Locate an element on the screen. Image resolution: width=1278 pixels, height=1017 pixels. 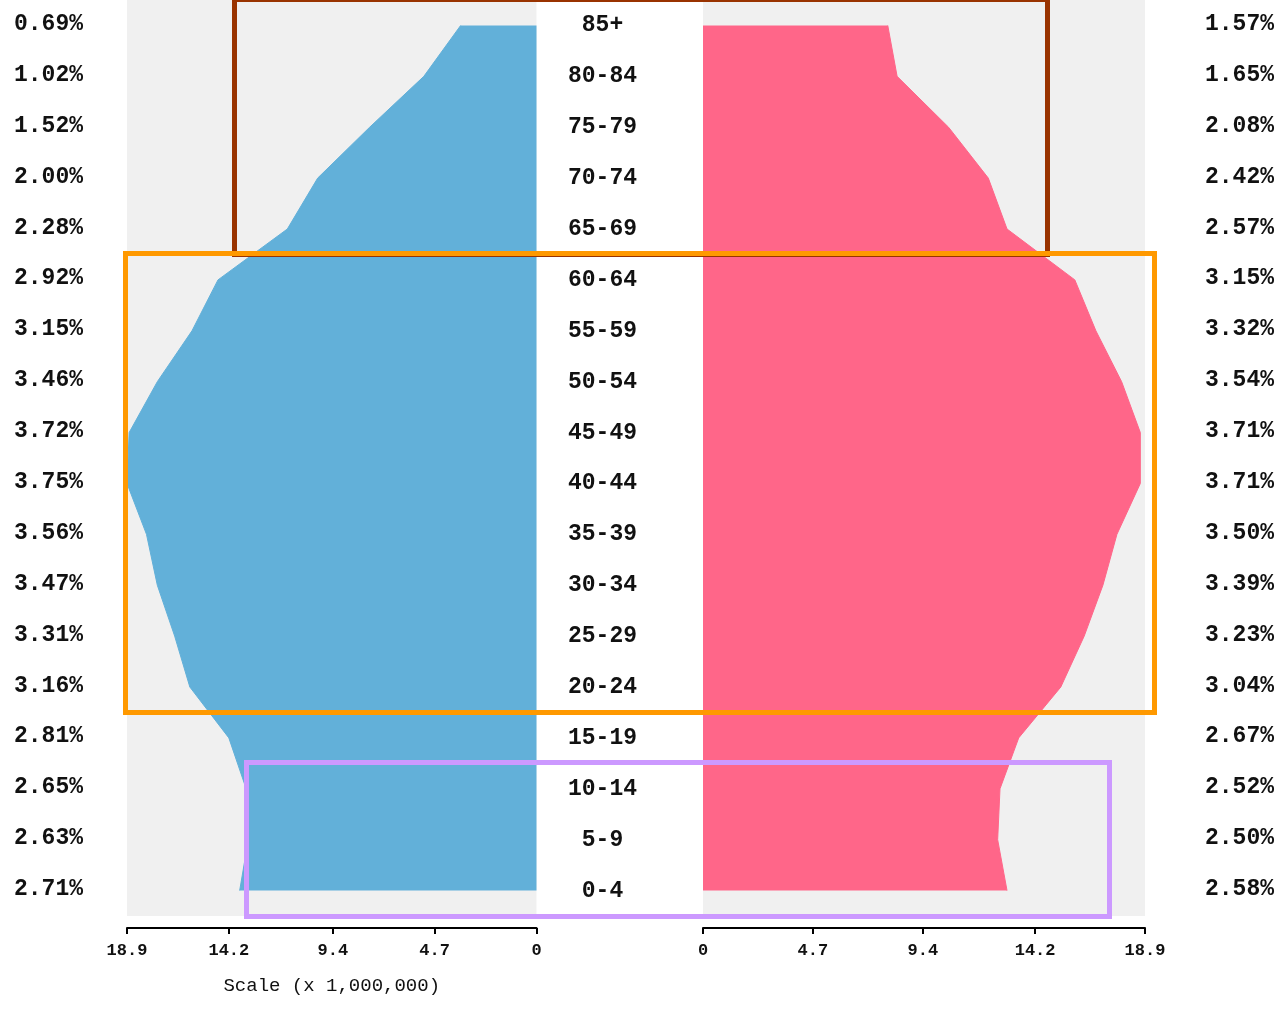
y-tick-label: 70-74 is located at coordinates (602, 178).